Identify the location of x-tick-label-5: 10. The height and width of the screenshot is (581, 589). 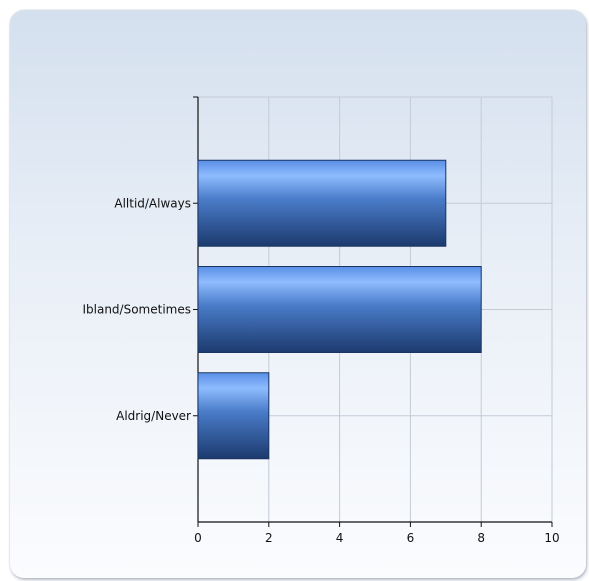
(551, 538).